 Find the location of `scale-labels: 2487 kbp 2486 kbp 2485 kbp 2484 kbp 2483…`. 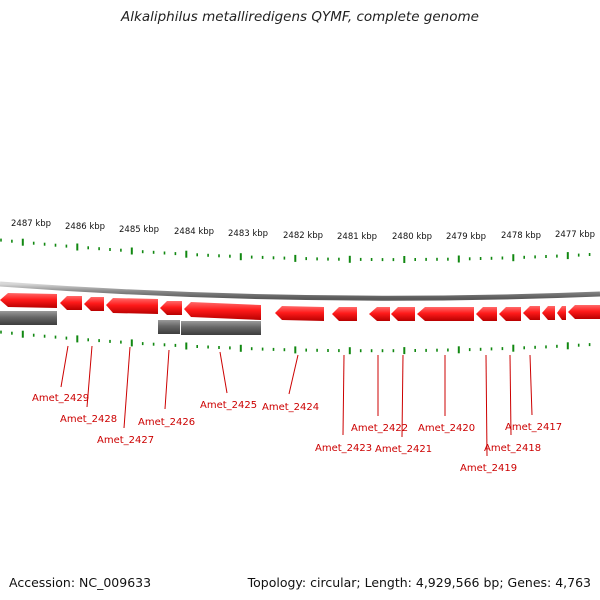

scale-labels: 2487 kbp 2486 kbp 2485 kbp 2484 kbp 2483… is located at coordinates (303, 230).